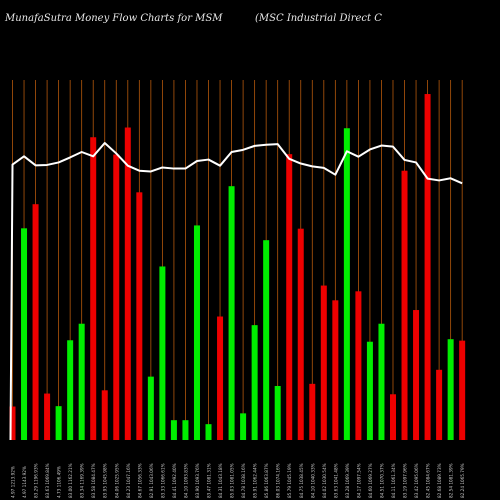  What do you see at coordinates (114, 18) in the screenshot?
I see `chart-title: MunafaSutra Money Flow Charts for MSM` at bounding box center [114, 18].